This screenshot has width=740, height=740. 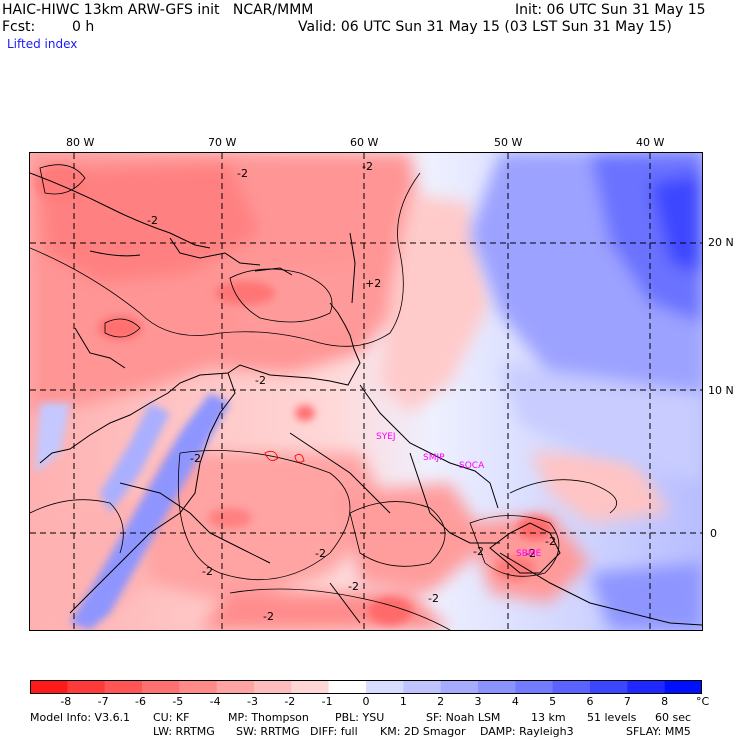 What do you see at coordinates (515, 701) in the screenshot?
I see `colorbar-tick-label: 4` at bounding box center [515, 701].